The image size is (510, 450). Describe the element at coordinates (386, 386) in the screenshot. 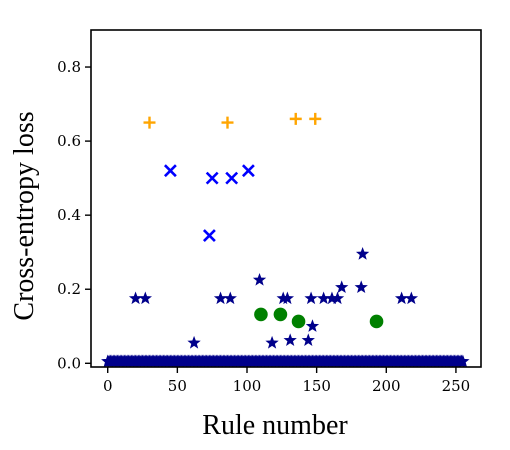

I see `x-tick-label: 200` at that location.